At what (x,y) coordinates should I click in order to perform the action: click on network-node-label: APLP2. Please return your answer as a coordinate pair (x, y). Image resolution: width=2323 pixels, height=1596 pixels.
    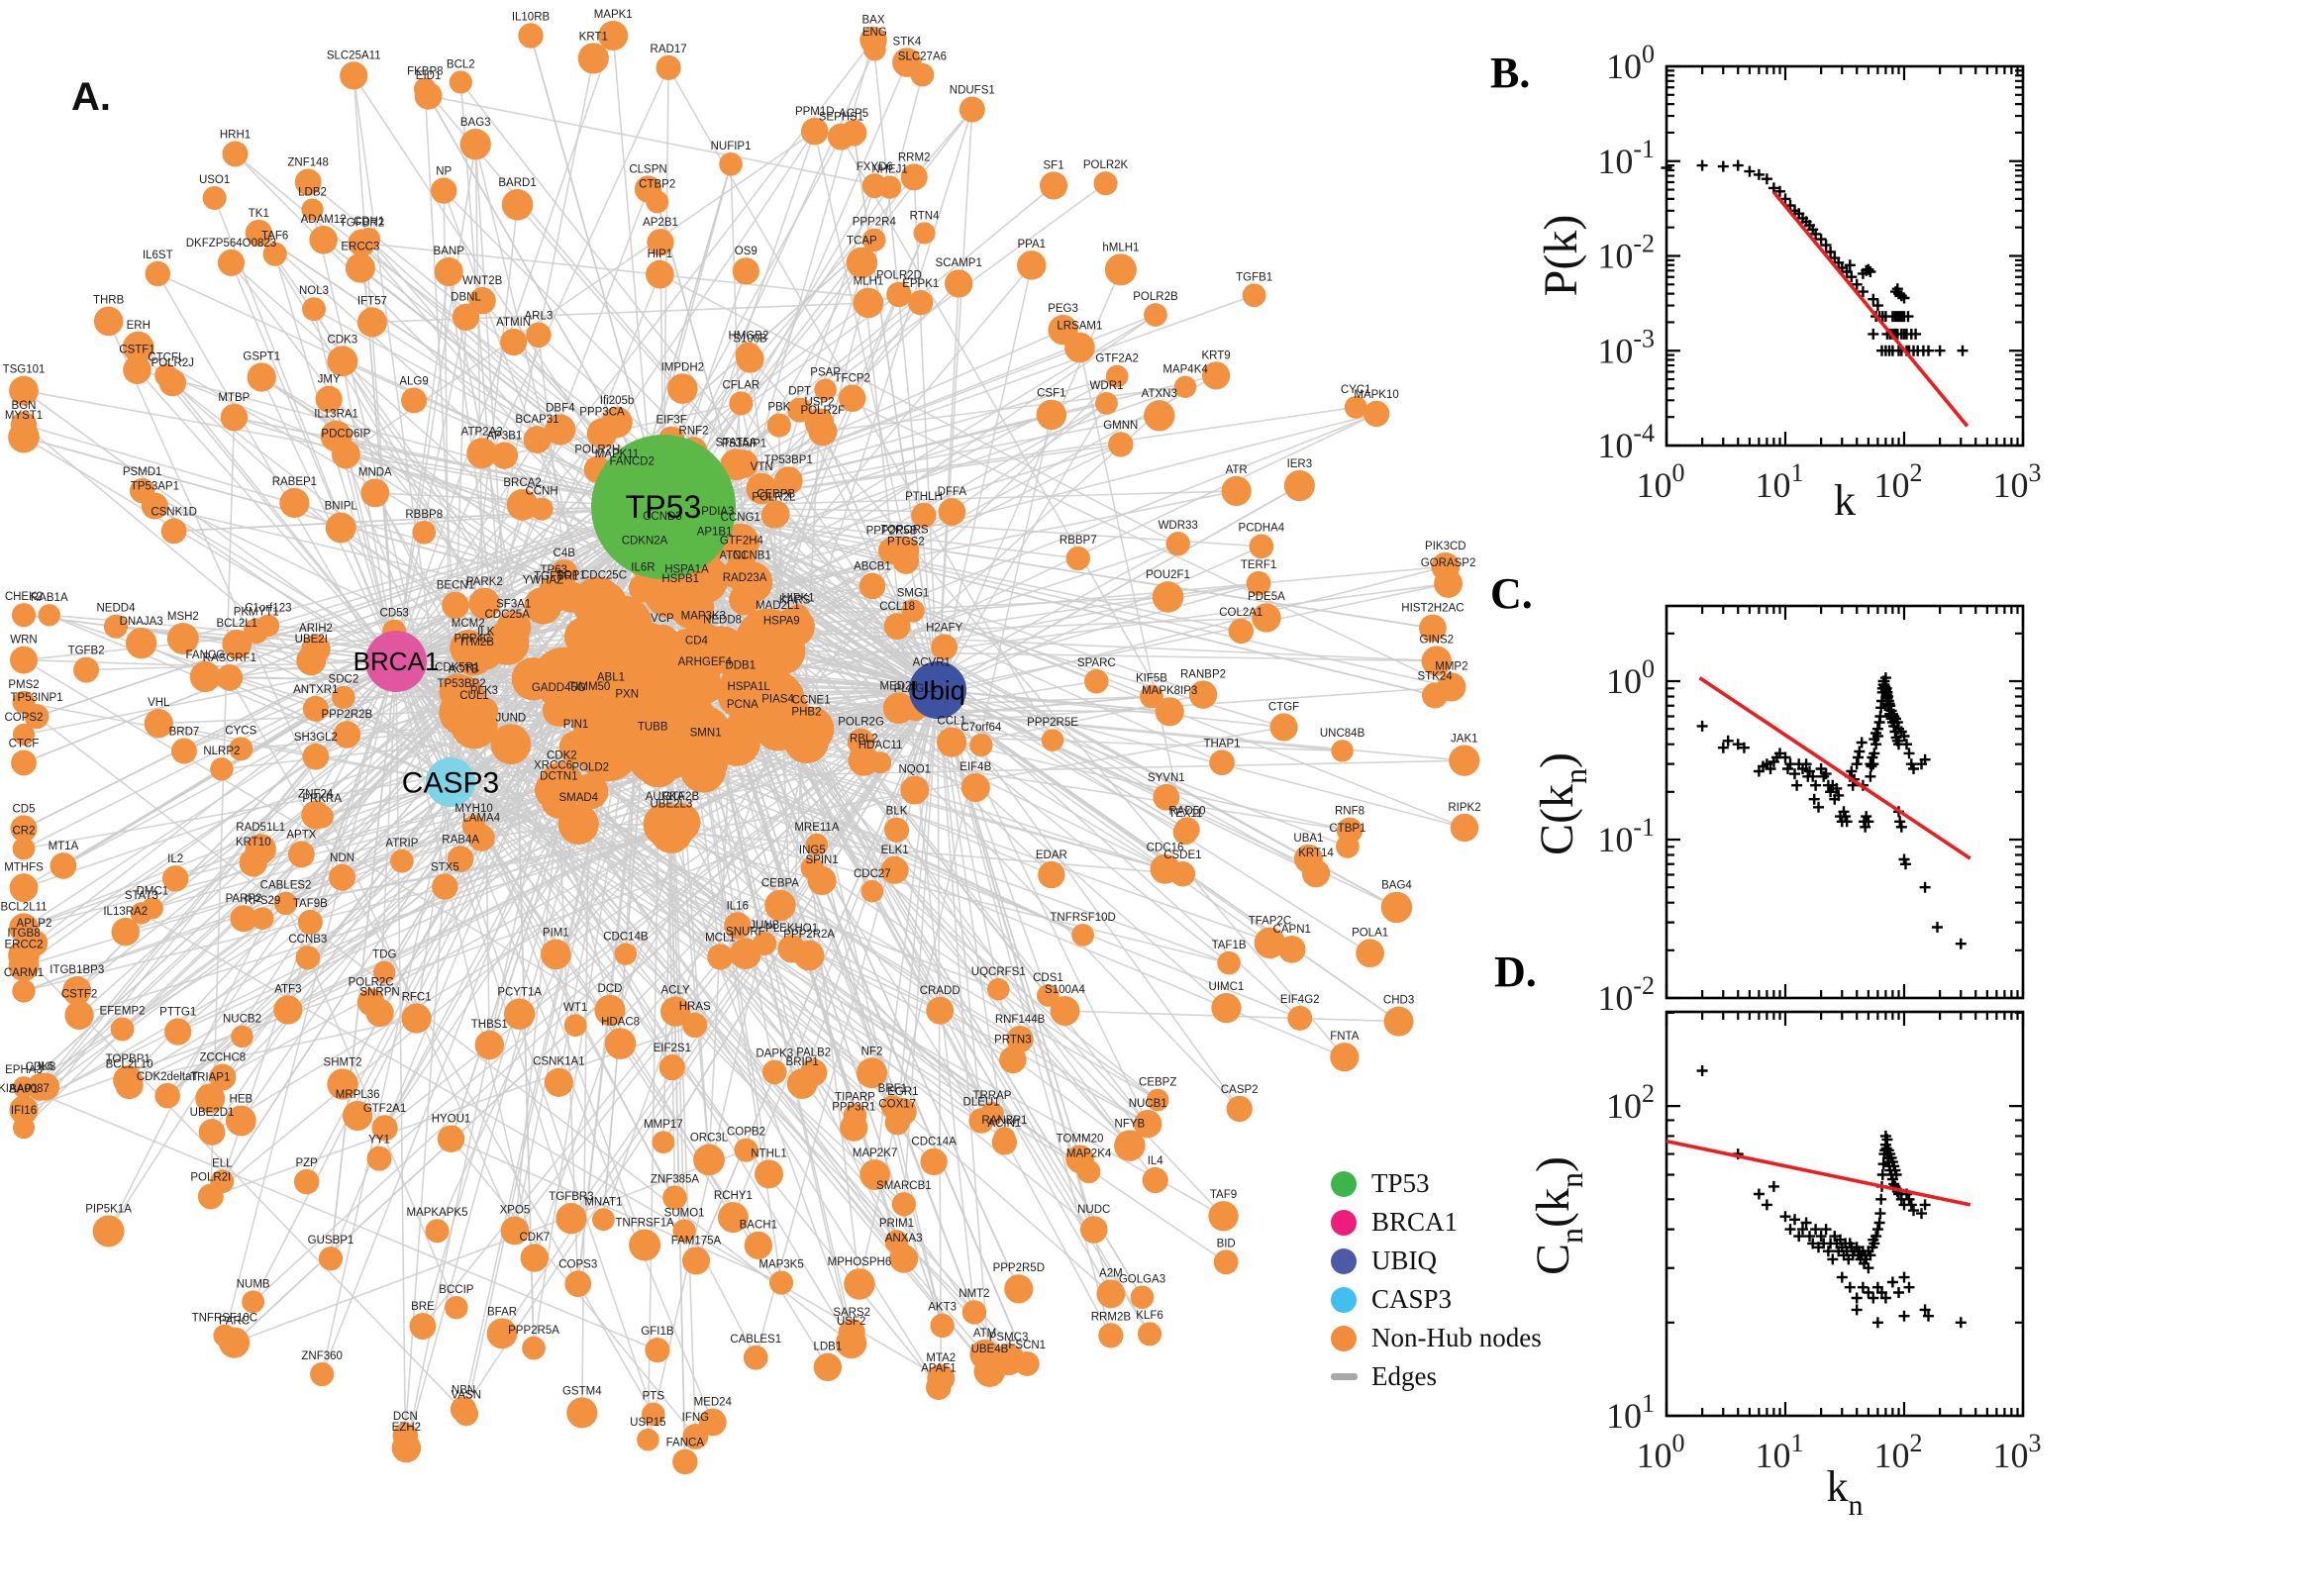
    Looking at the image, I should click on (34, 924).